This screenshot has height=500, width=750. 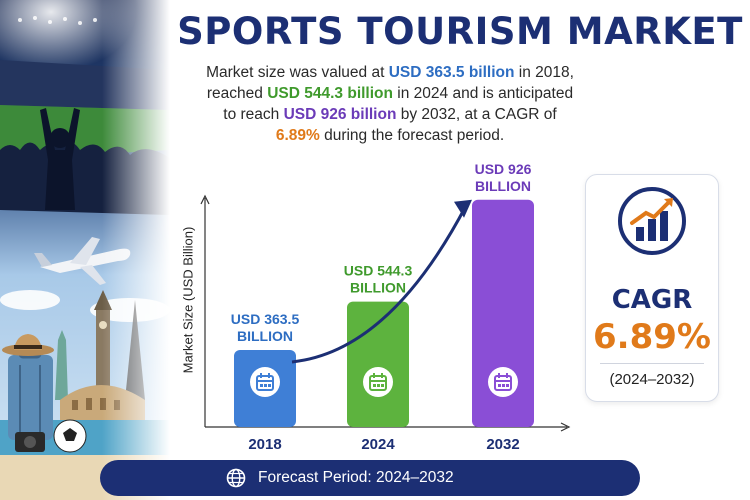 What do you see at coordinates (356, 477) in the screenshot?
I see `forecast-period-text: Forecast Period: 2024–2032` at bounding box center [356, 477].